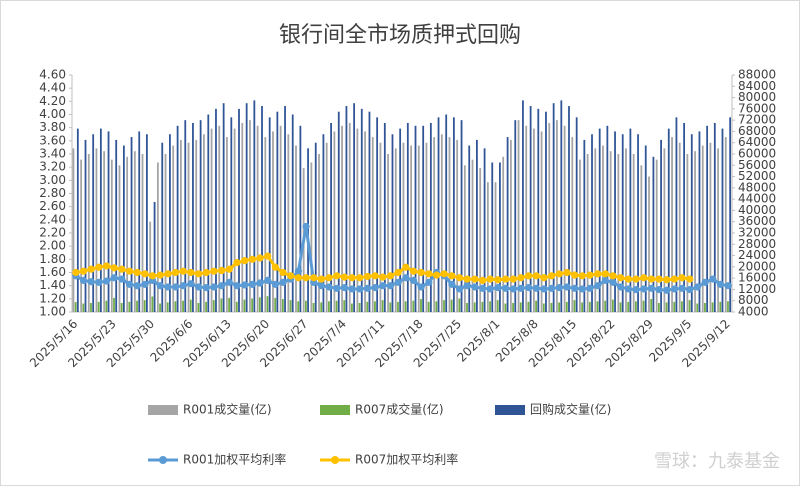 The height and width of the screenshot is (486, 800). I want to click on y2-tick-label: 12000, so click(757, 289).